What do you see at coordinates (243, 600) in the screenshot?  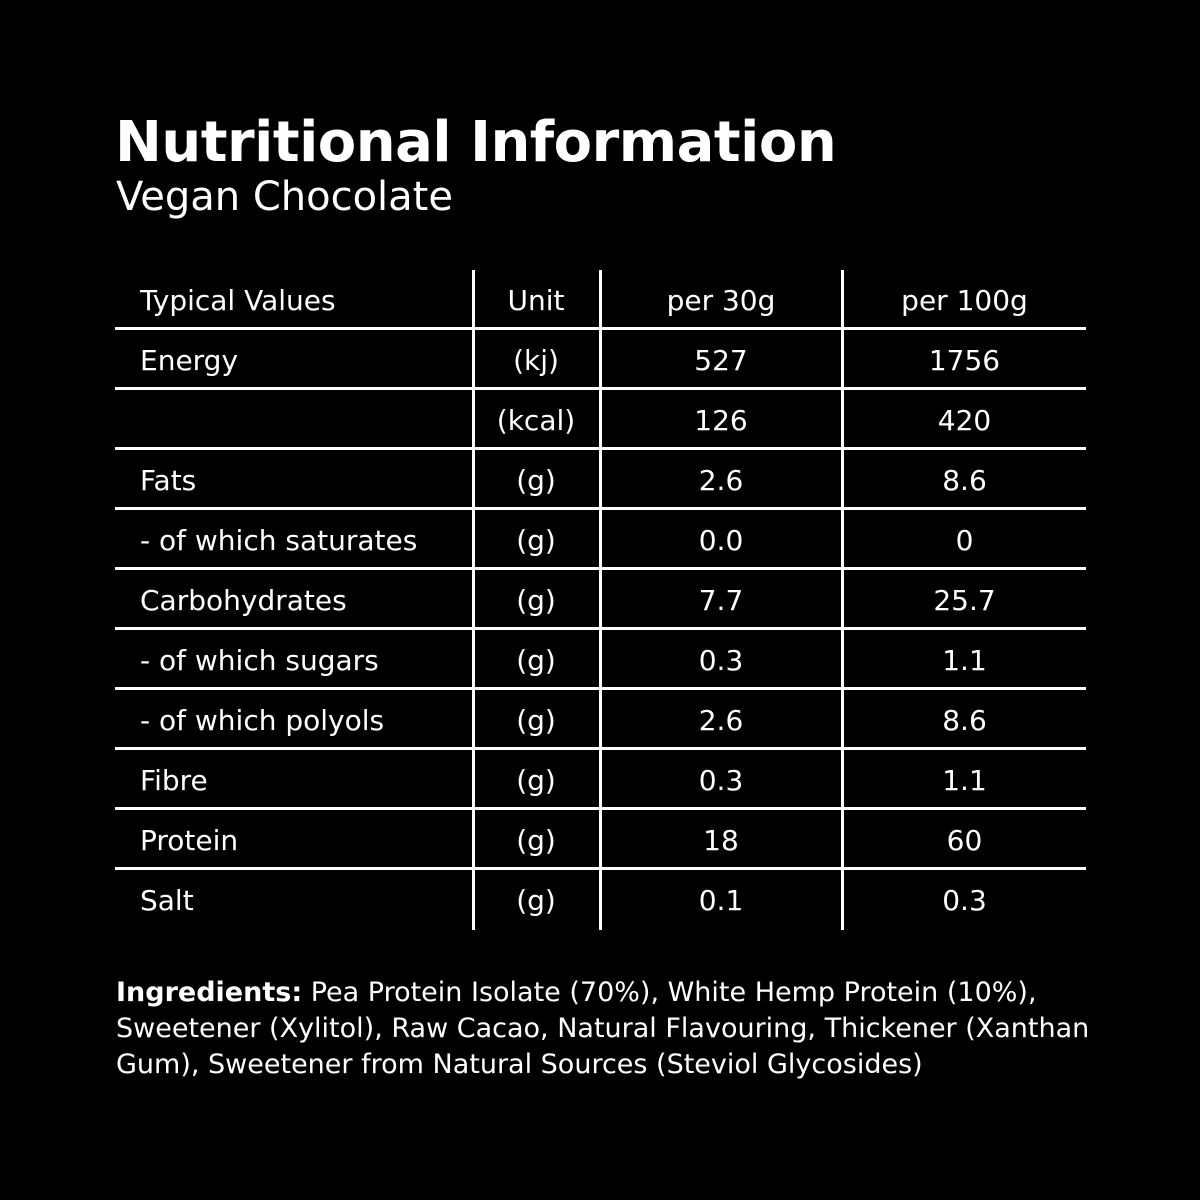 I see `nutrient-name: Carbohydrates` at bounding box center [243, 600].